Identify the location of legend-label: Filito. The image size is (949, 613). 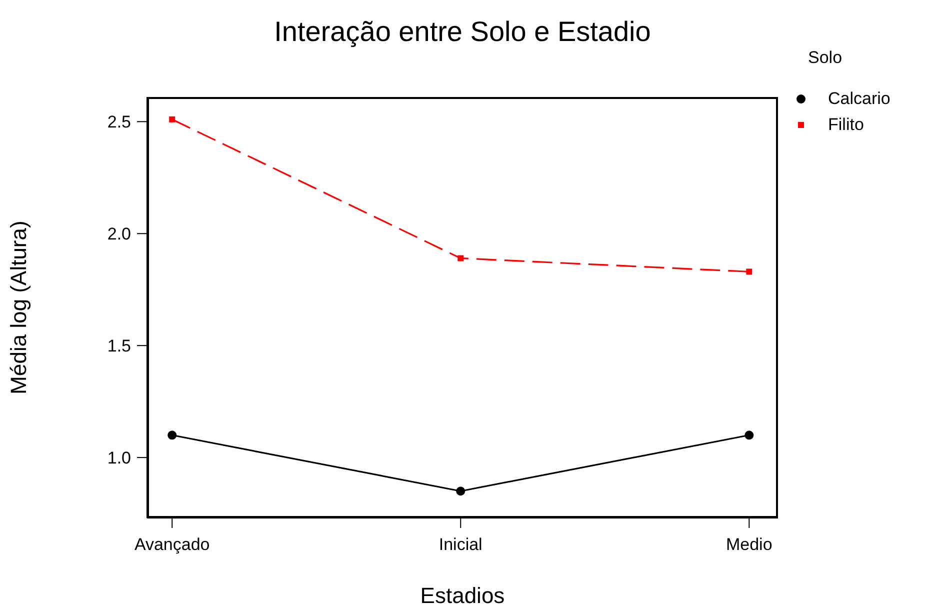
(846, 125).